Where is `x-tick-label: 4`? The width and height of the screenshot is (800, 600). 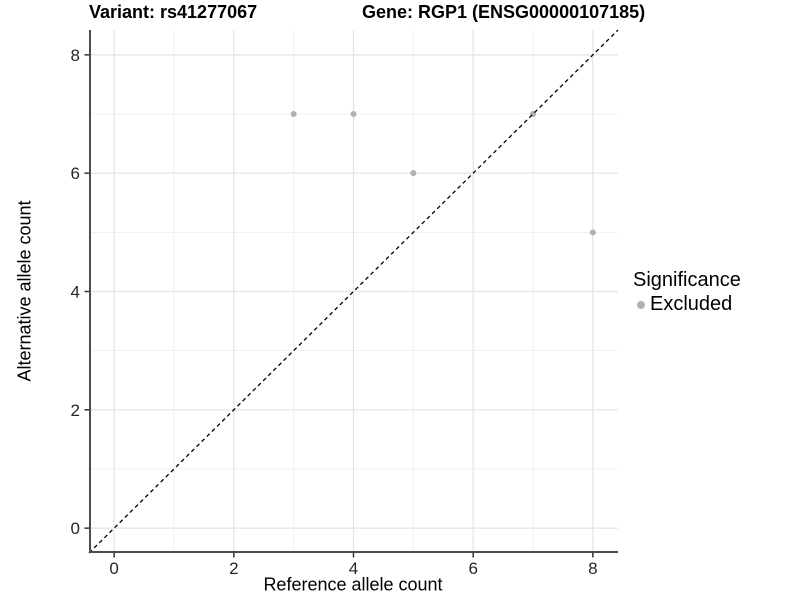
x-tick-label: 4 is located at coordinates (353, 568).